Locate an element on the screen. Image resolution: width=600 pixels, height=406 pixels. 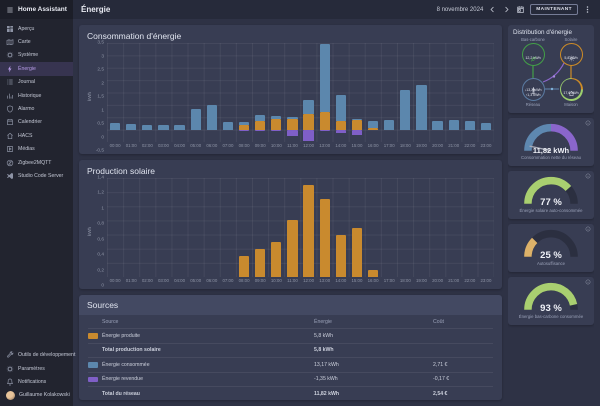
overflow-menu-icon is located at coordinates (587, 9).